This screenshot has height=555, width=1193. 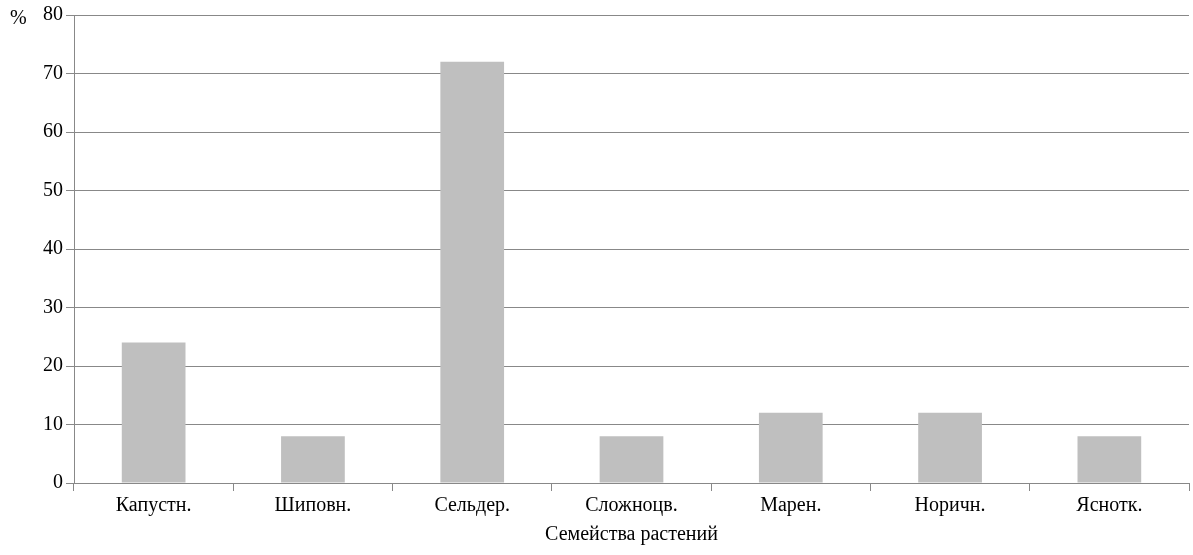 What do you see at coordinates (313, 504) in the screenshot?
I see `x-tick-label: Шиповн.` at bounding box center [313, 504].